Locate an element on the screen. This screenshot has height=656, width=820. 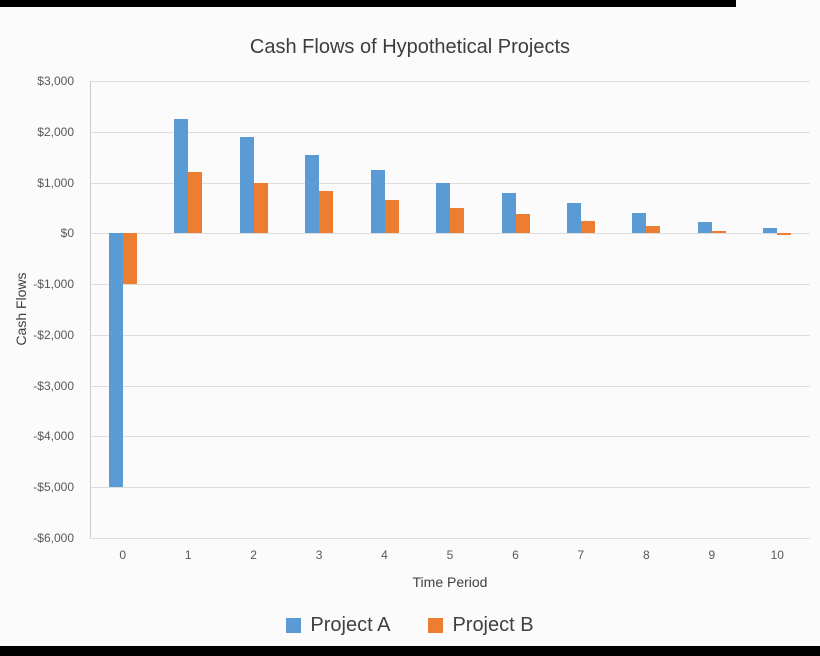
legend-label-project-a: Project A is located at coordinates (350, 625).